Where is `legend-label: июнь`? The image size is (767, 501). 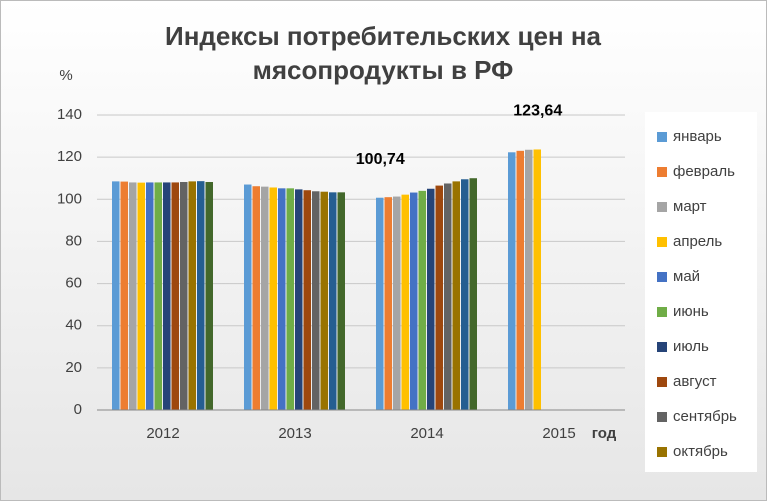
legend-label: июнь is located at coordinates (691, 311).